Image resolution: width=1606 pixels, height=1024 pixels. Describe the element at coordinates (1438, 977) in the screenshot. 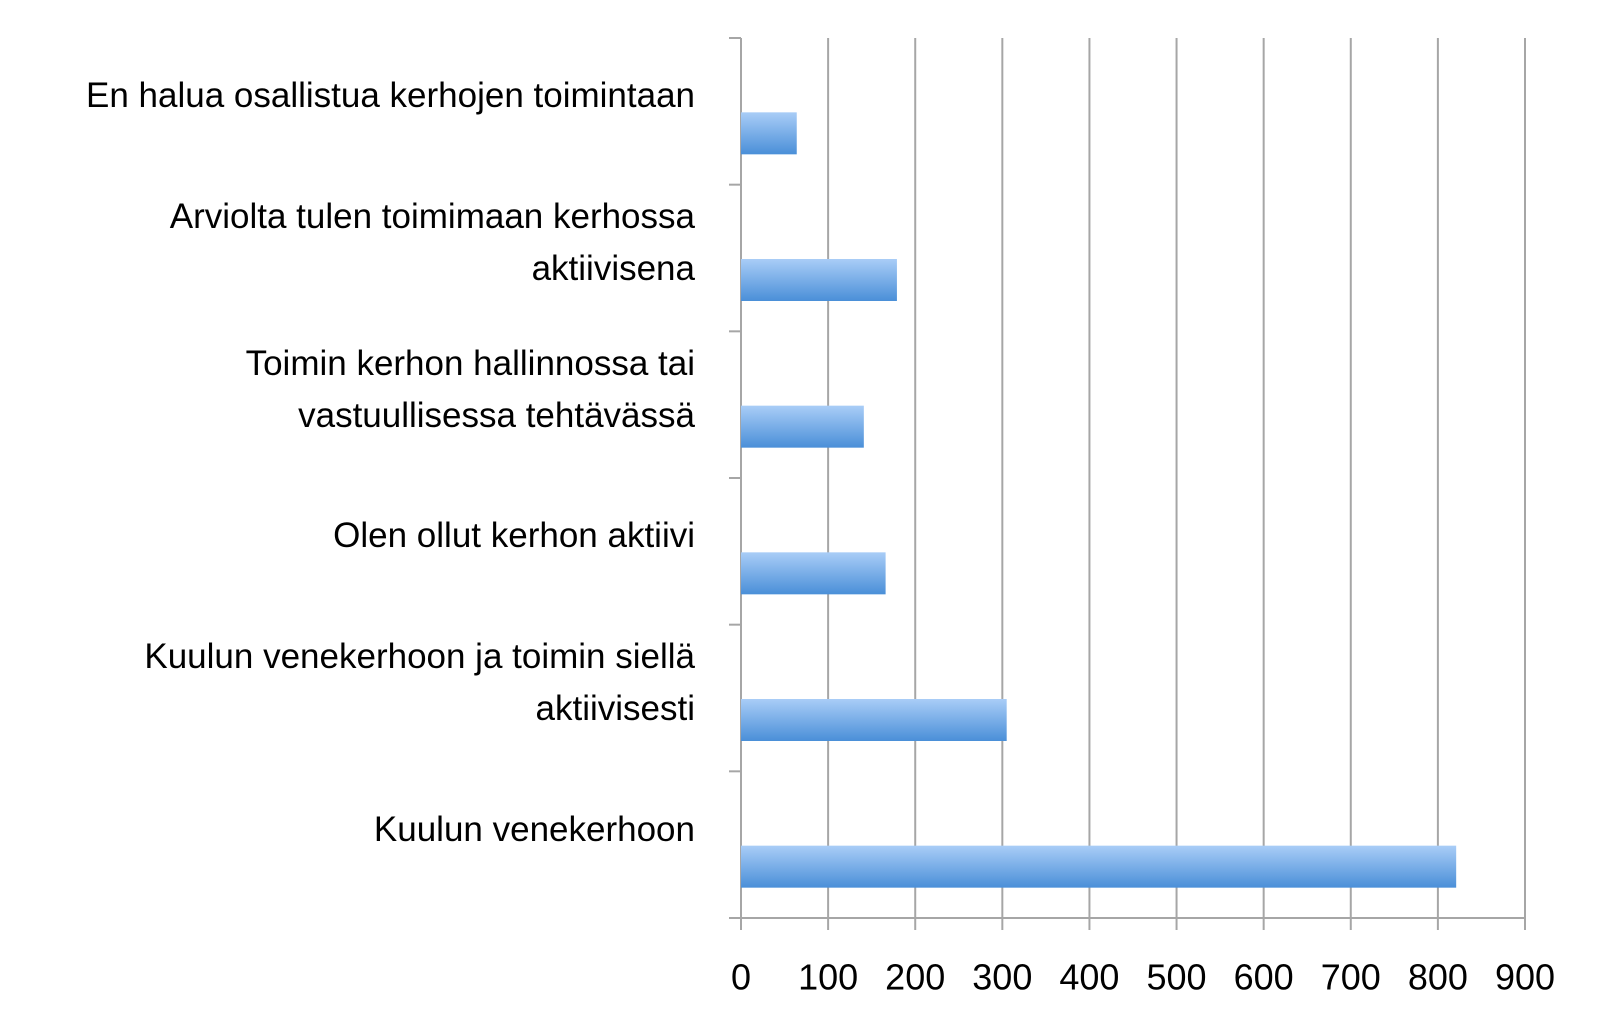

I see `x-tick-label: 800` at that location.